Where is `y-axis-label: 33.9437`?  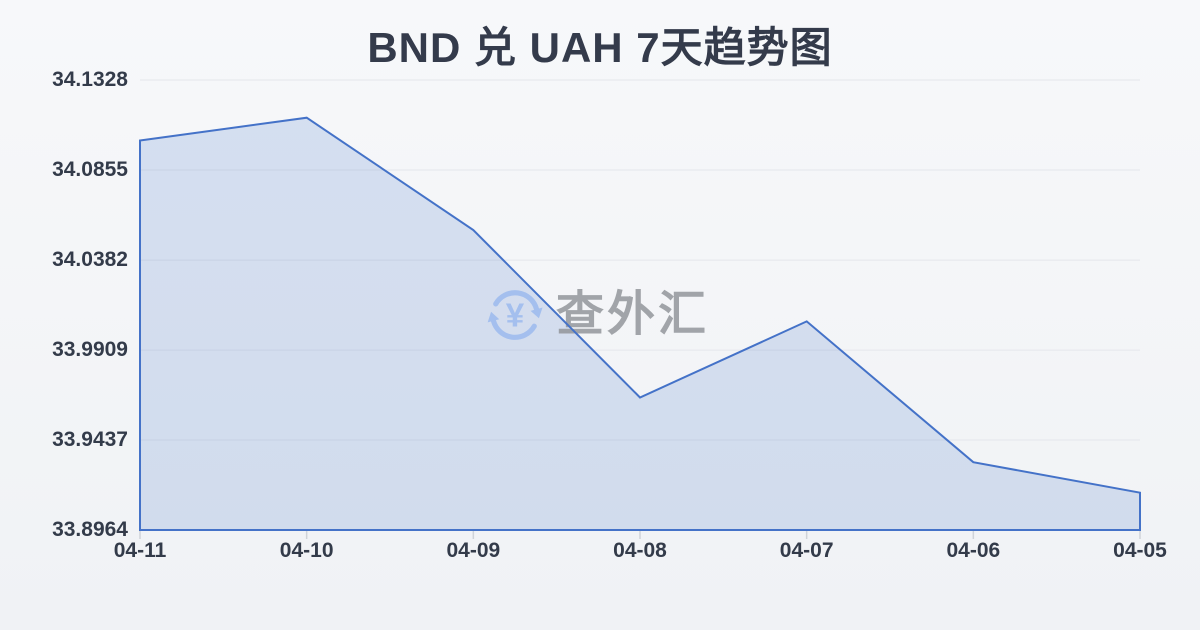 y-axis-label: 33.9437 is located at coordinates (90, 439).